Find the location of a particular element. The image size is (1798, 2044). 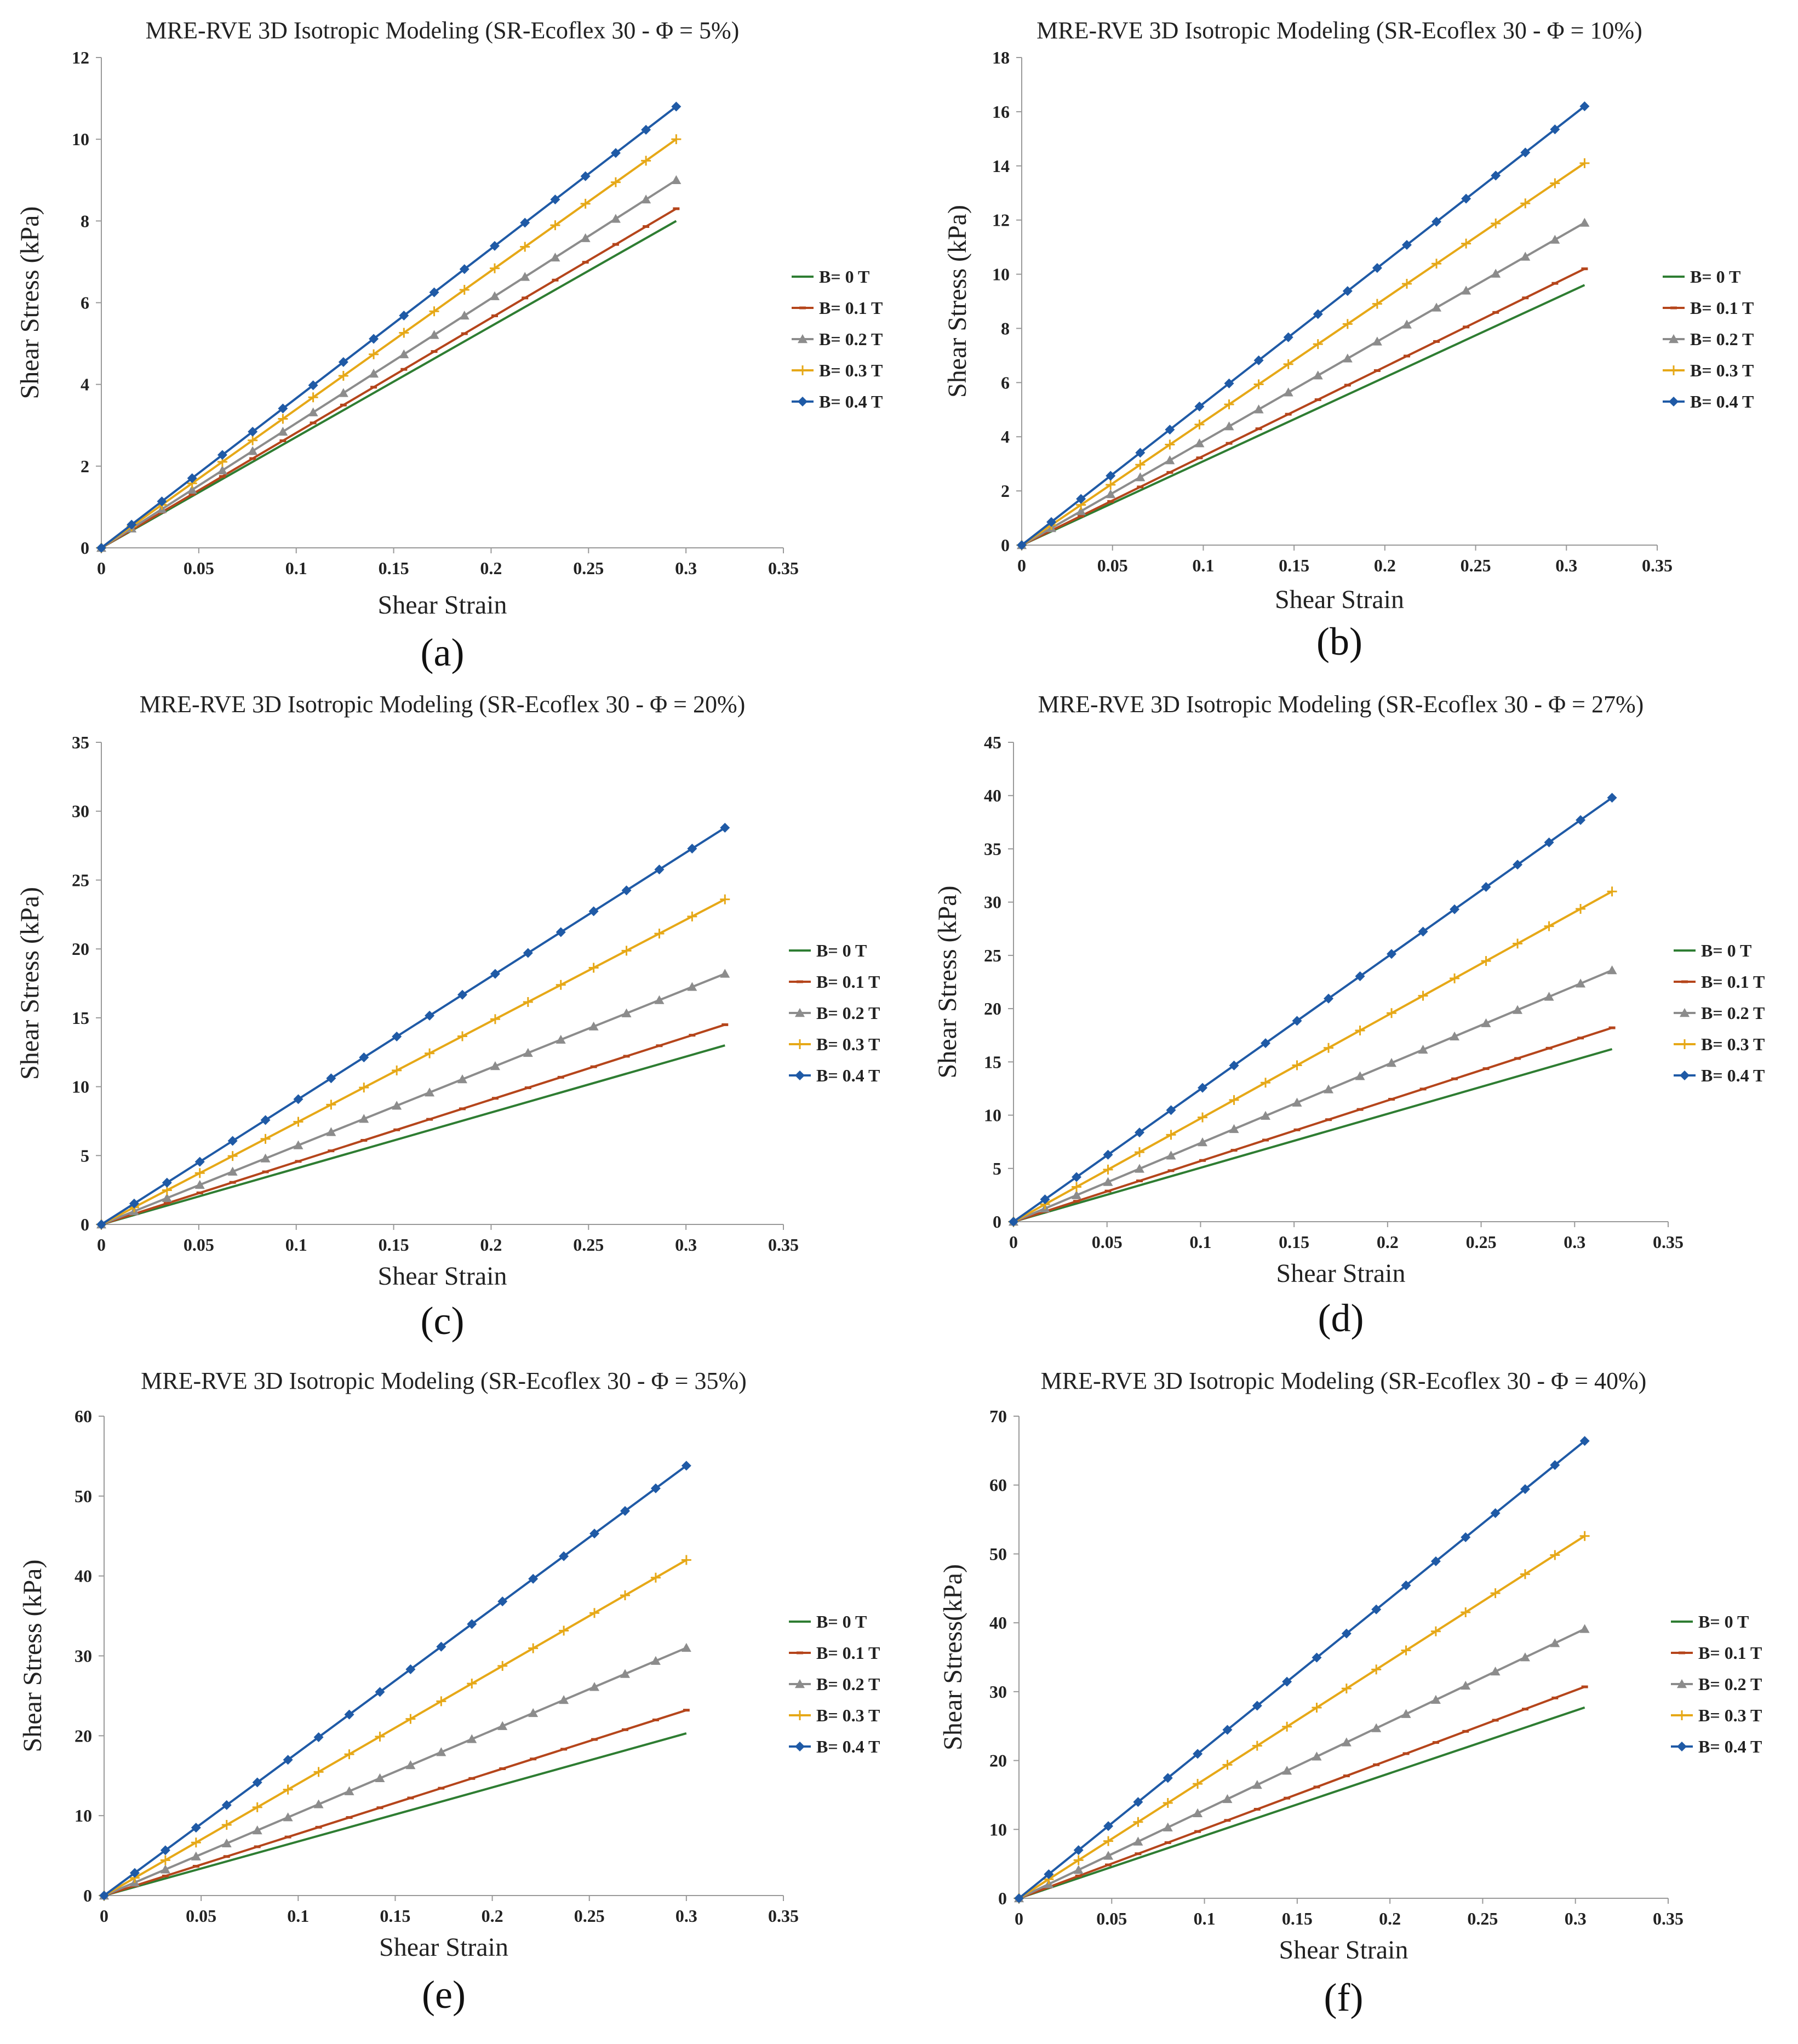

x-tick-label: 0.35 is located at coordinates (783, 568).